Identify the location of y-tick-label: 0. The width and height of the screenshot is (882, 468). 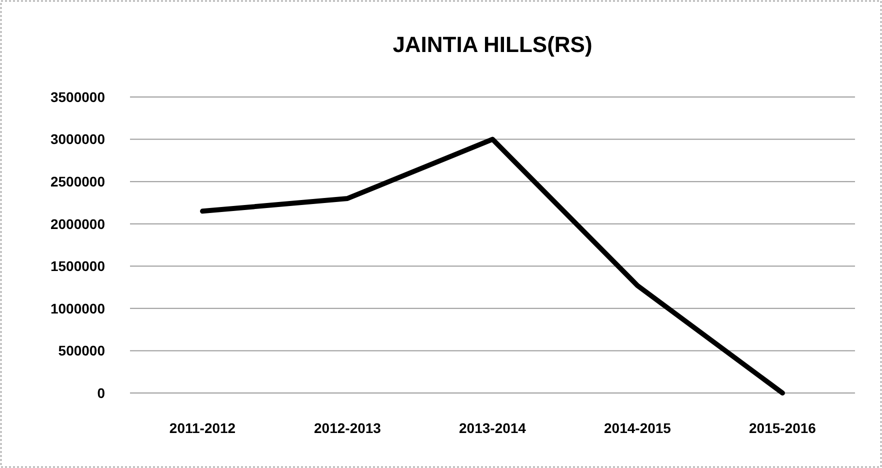
(101, 392).